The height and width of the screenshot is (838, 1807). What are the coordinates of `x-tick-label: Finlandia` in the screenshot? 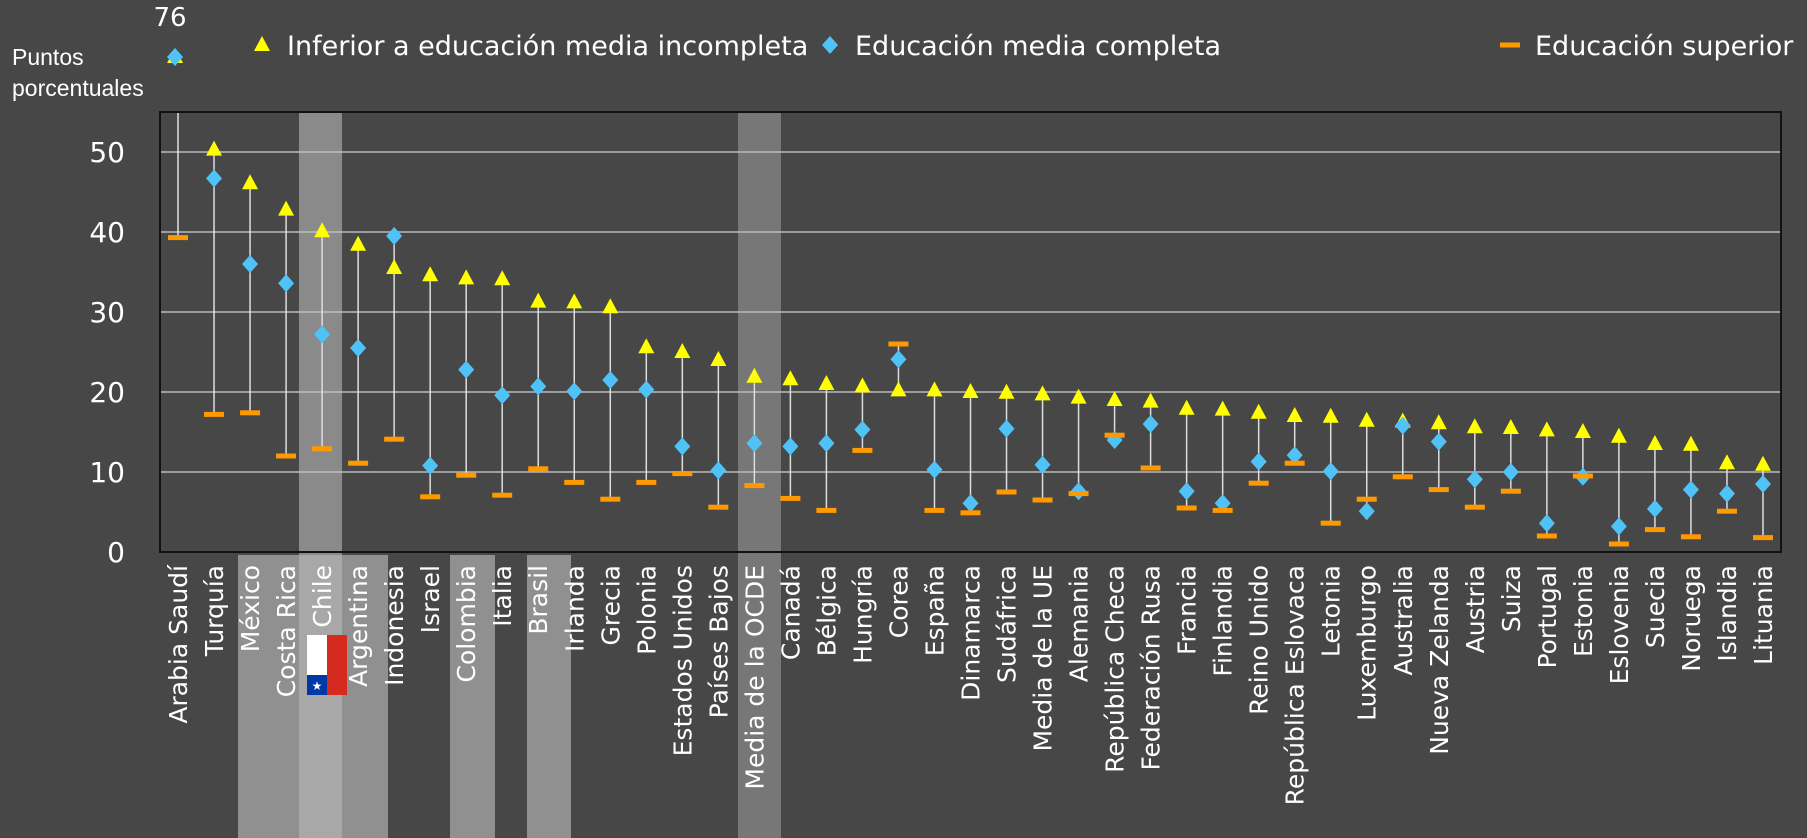 It's located at (1223, 621).